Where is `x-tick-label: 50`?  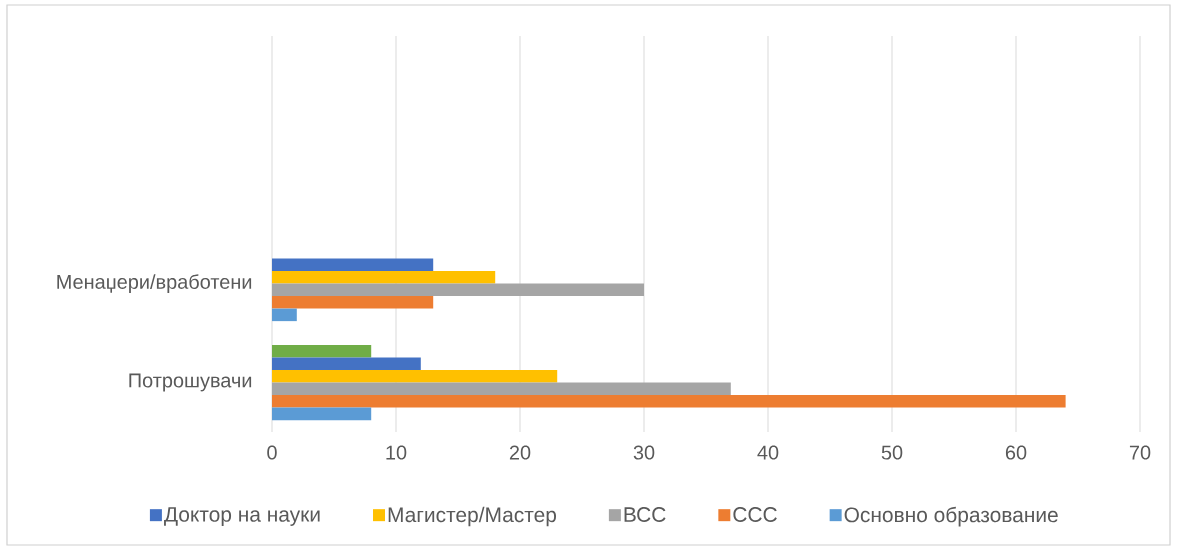 x-tick-label: 50 is located at coordinates (892, 452).